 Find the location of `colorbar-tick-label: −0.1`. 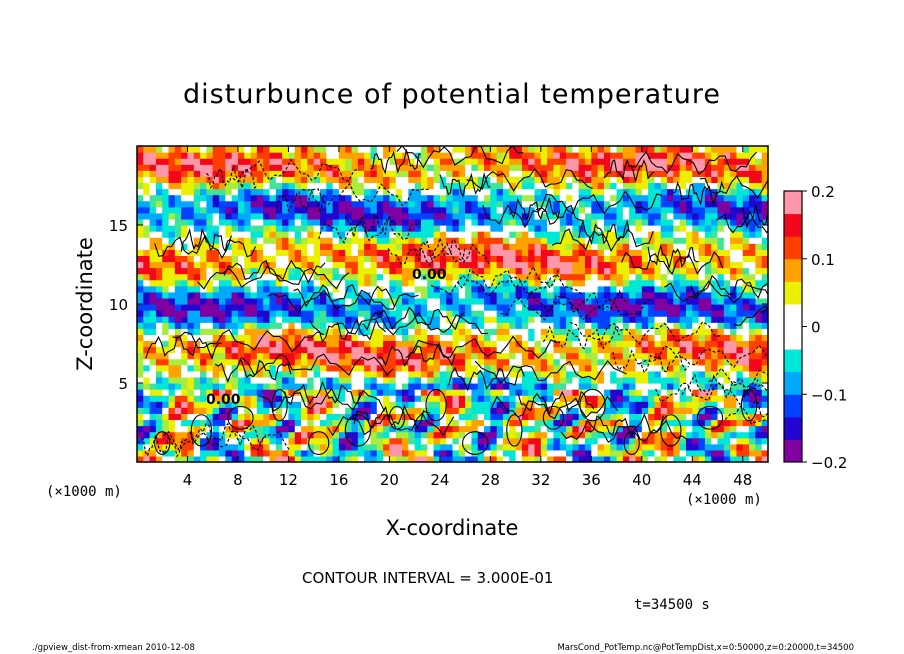

colorbar-tick-label: −0.1 is located at coordinates (829, 395).